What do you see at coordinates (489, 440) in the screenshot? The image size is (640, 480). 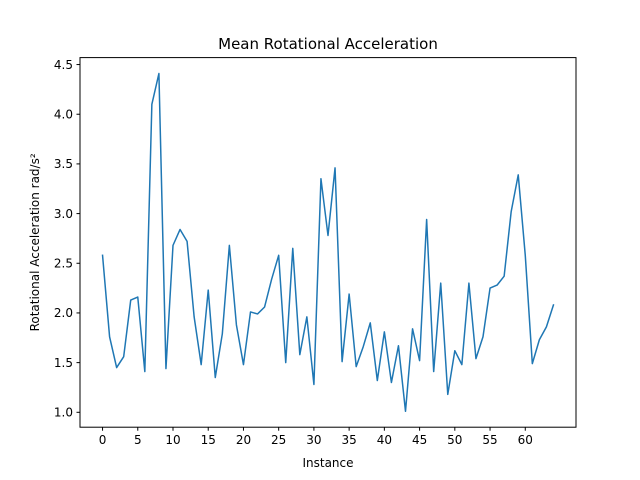 I see `x-tick-label: 55` at bounding box center [489, 440].